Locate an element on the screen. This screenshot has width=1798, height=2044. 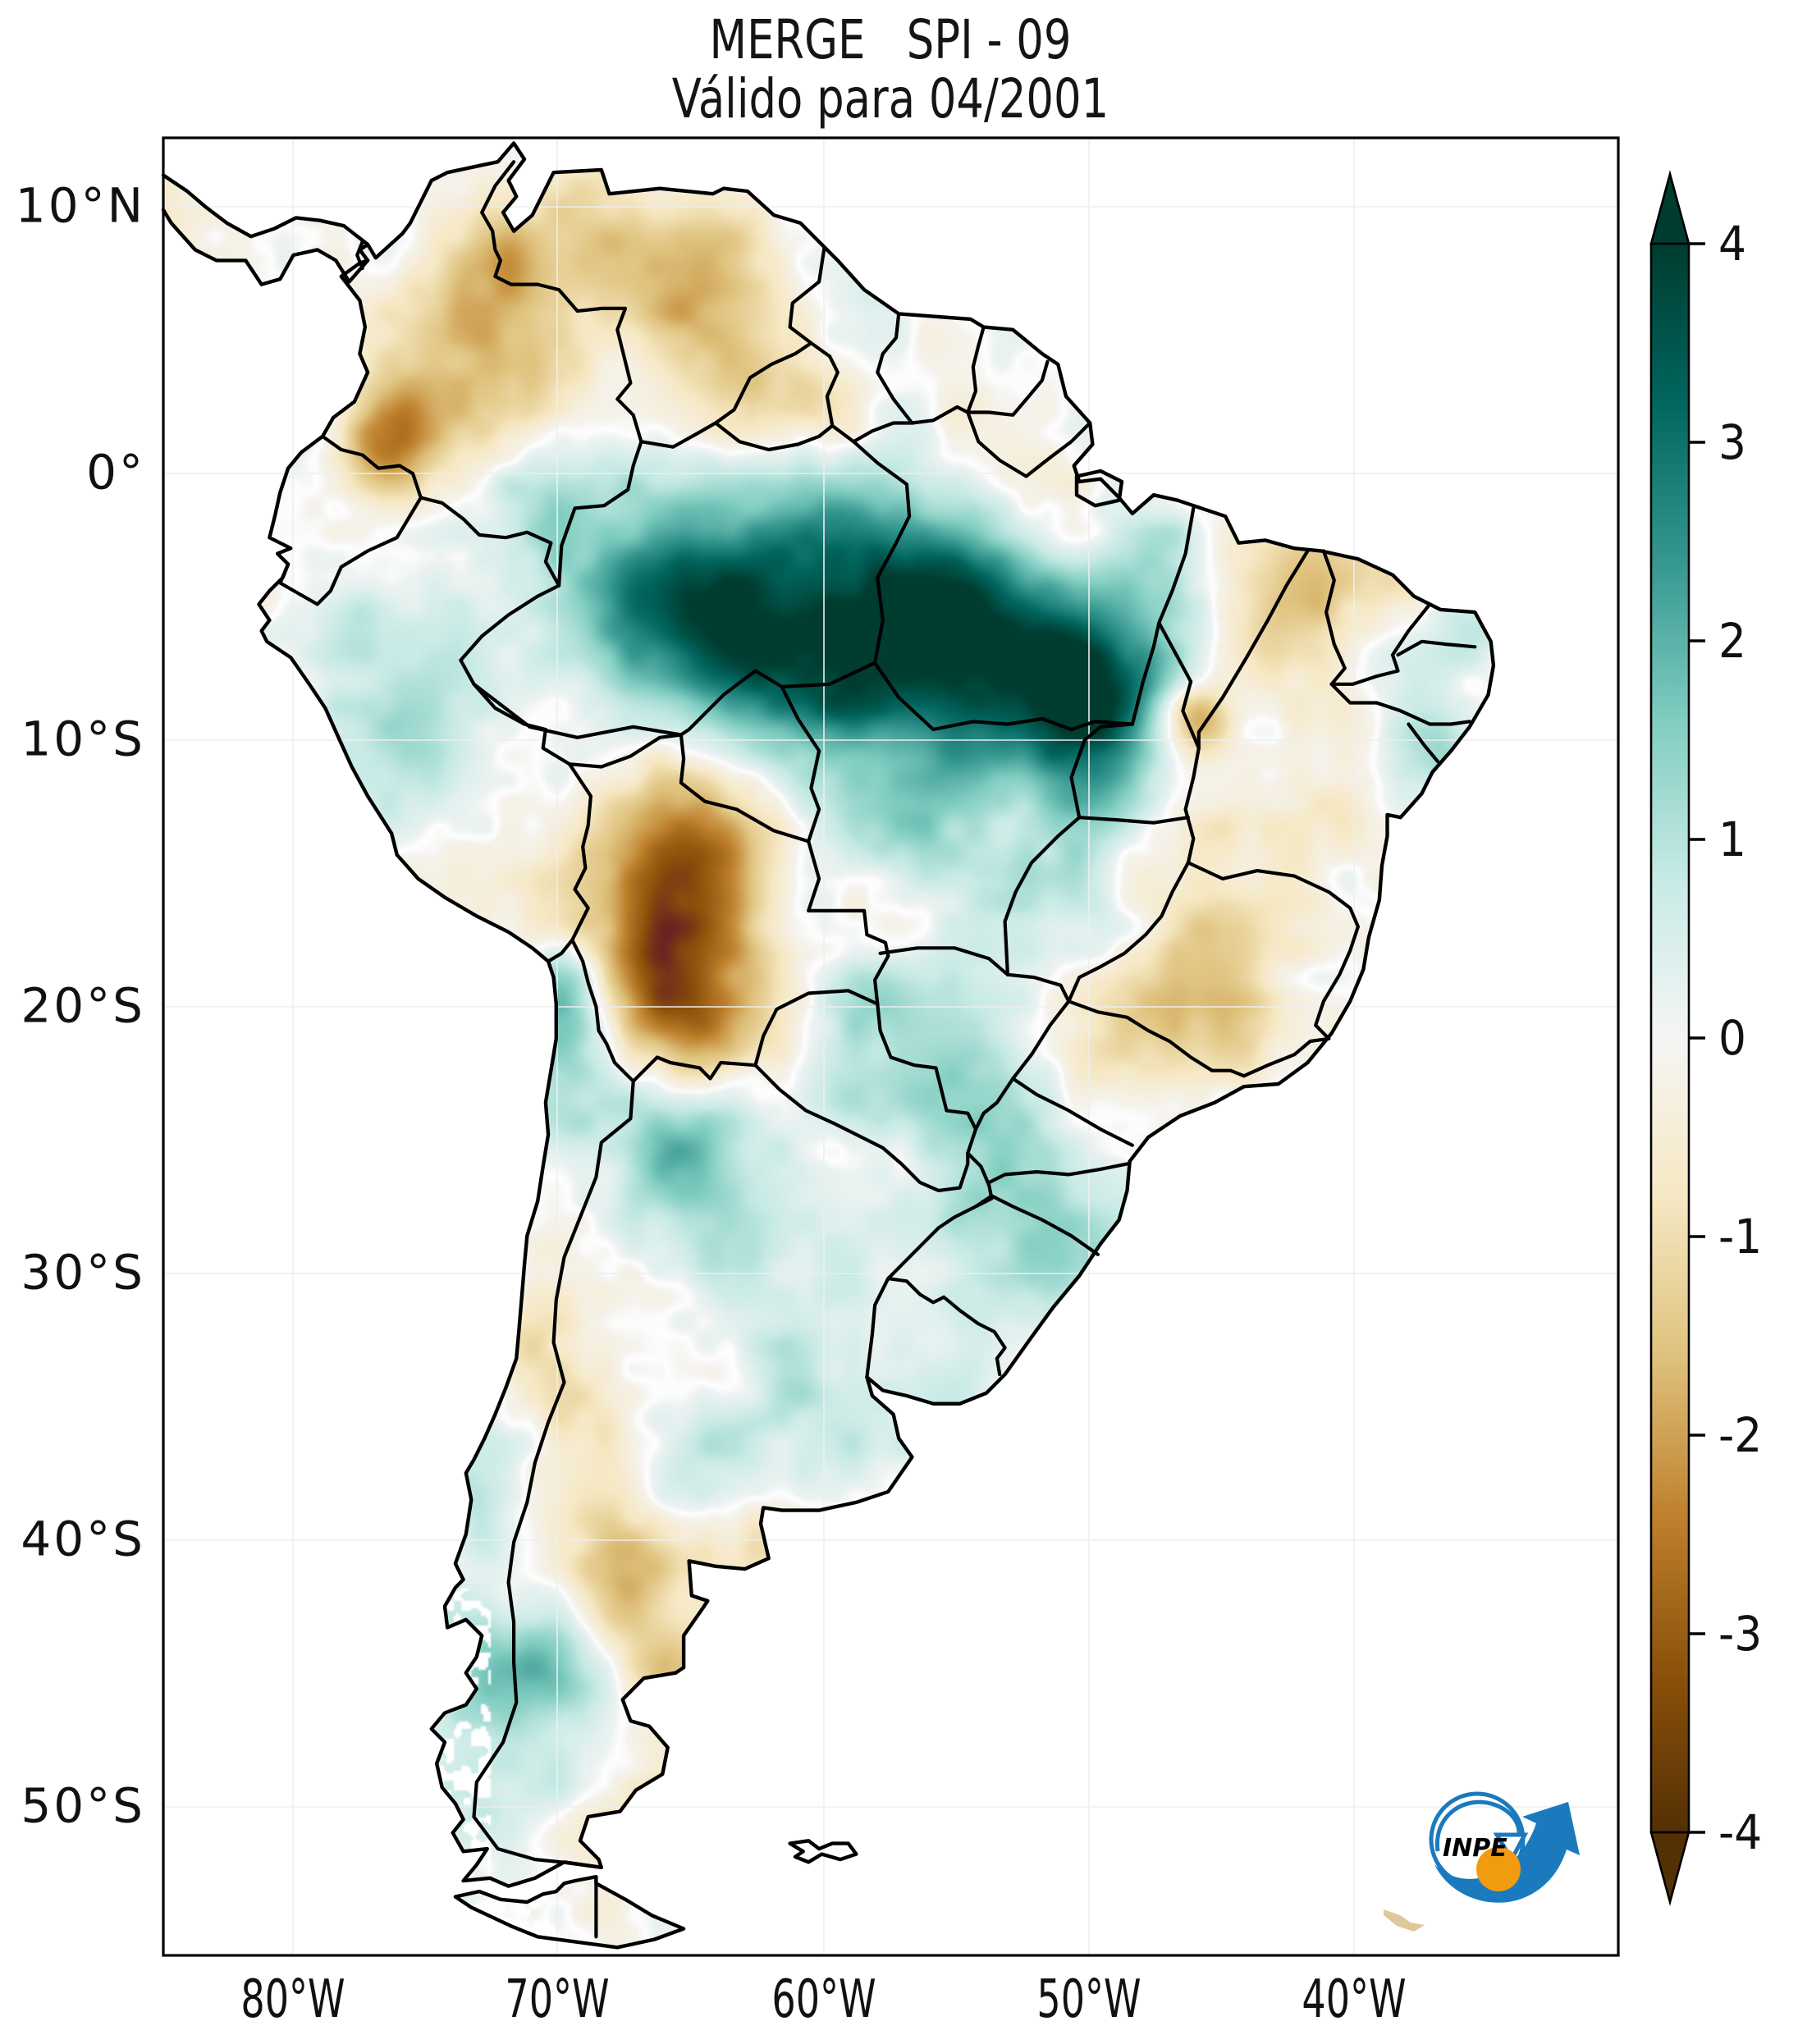
colorbar-tick-label: 4 is located at coordinates (1732, 244).